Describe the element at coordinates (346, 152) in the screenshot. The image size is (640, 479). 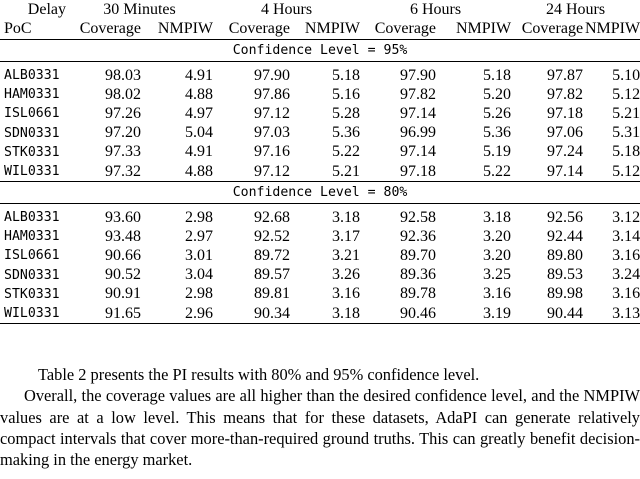
I see `nmpiw-cell: 5.22` at that location.